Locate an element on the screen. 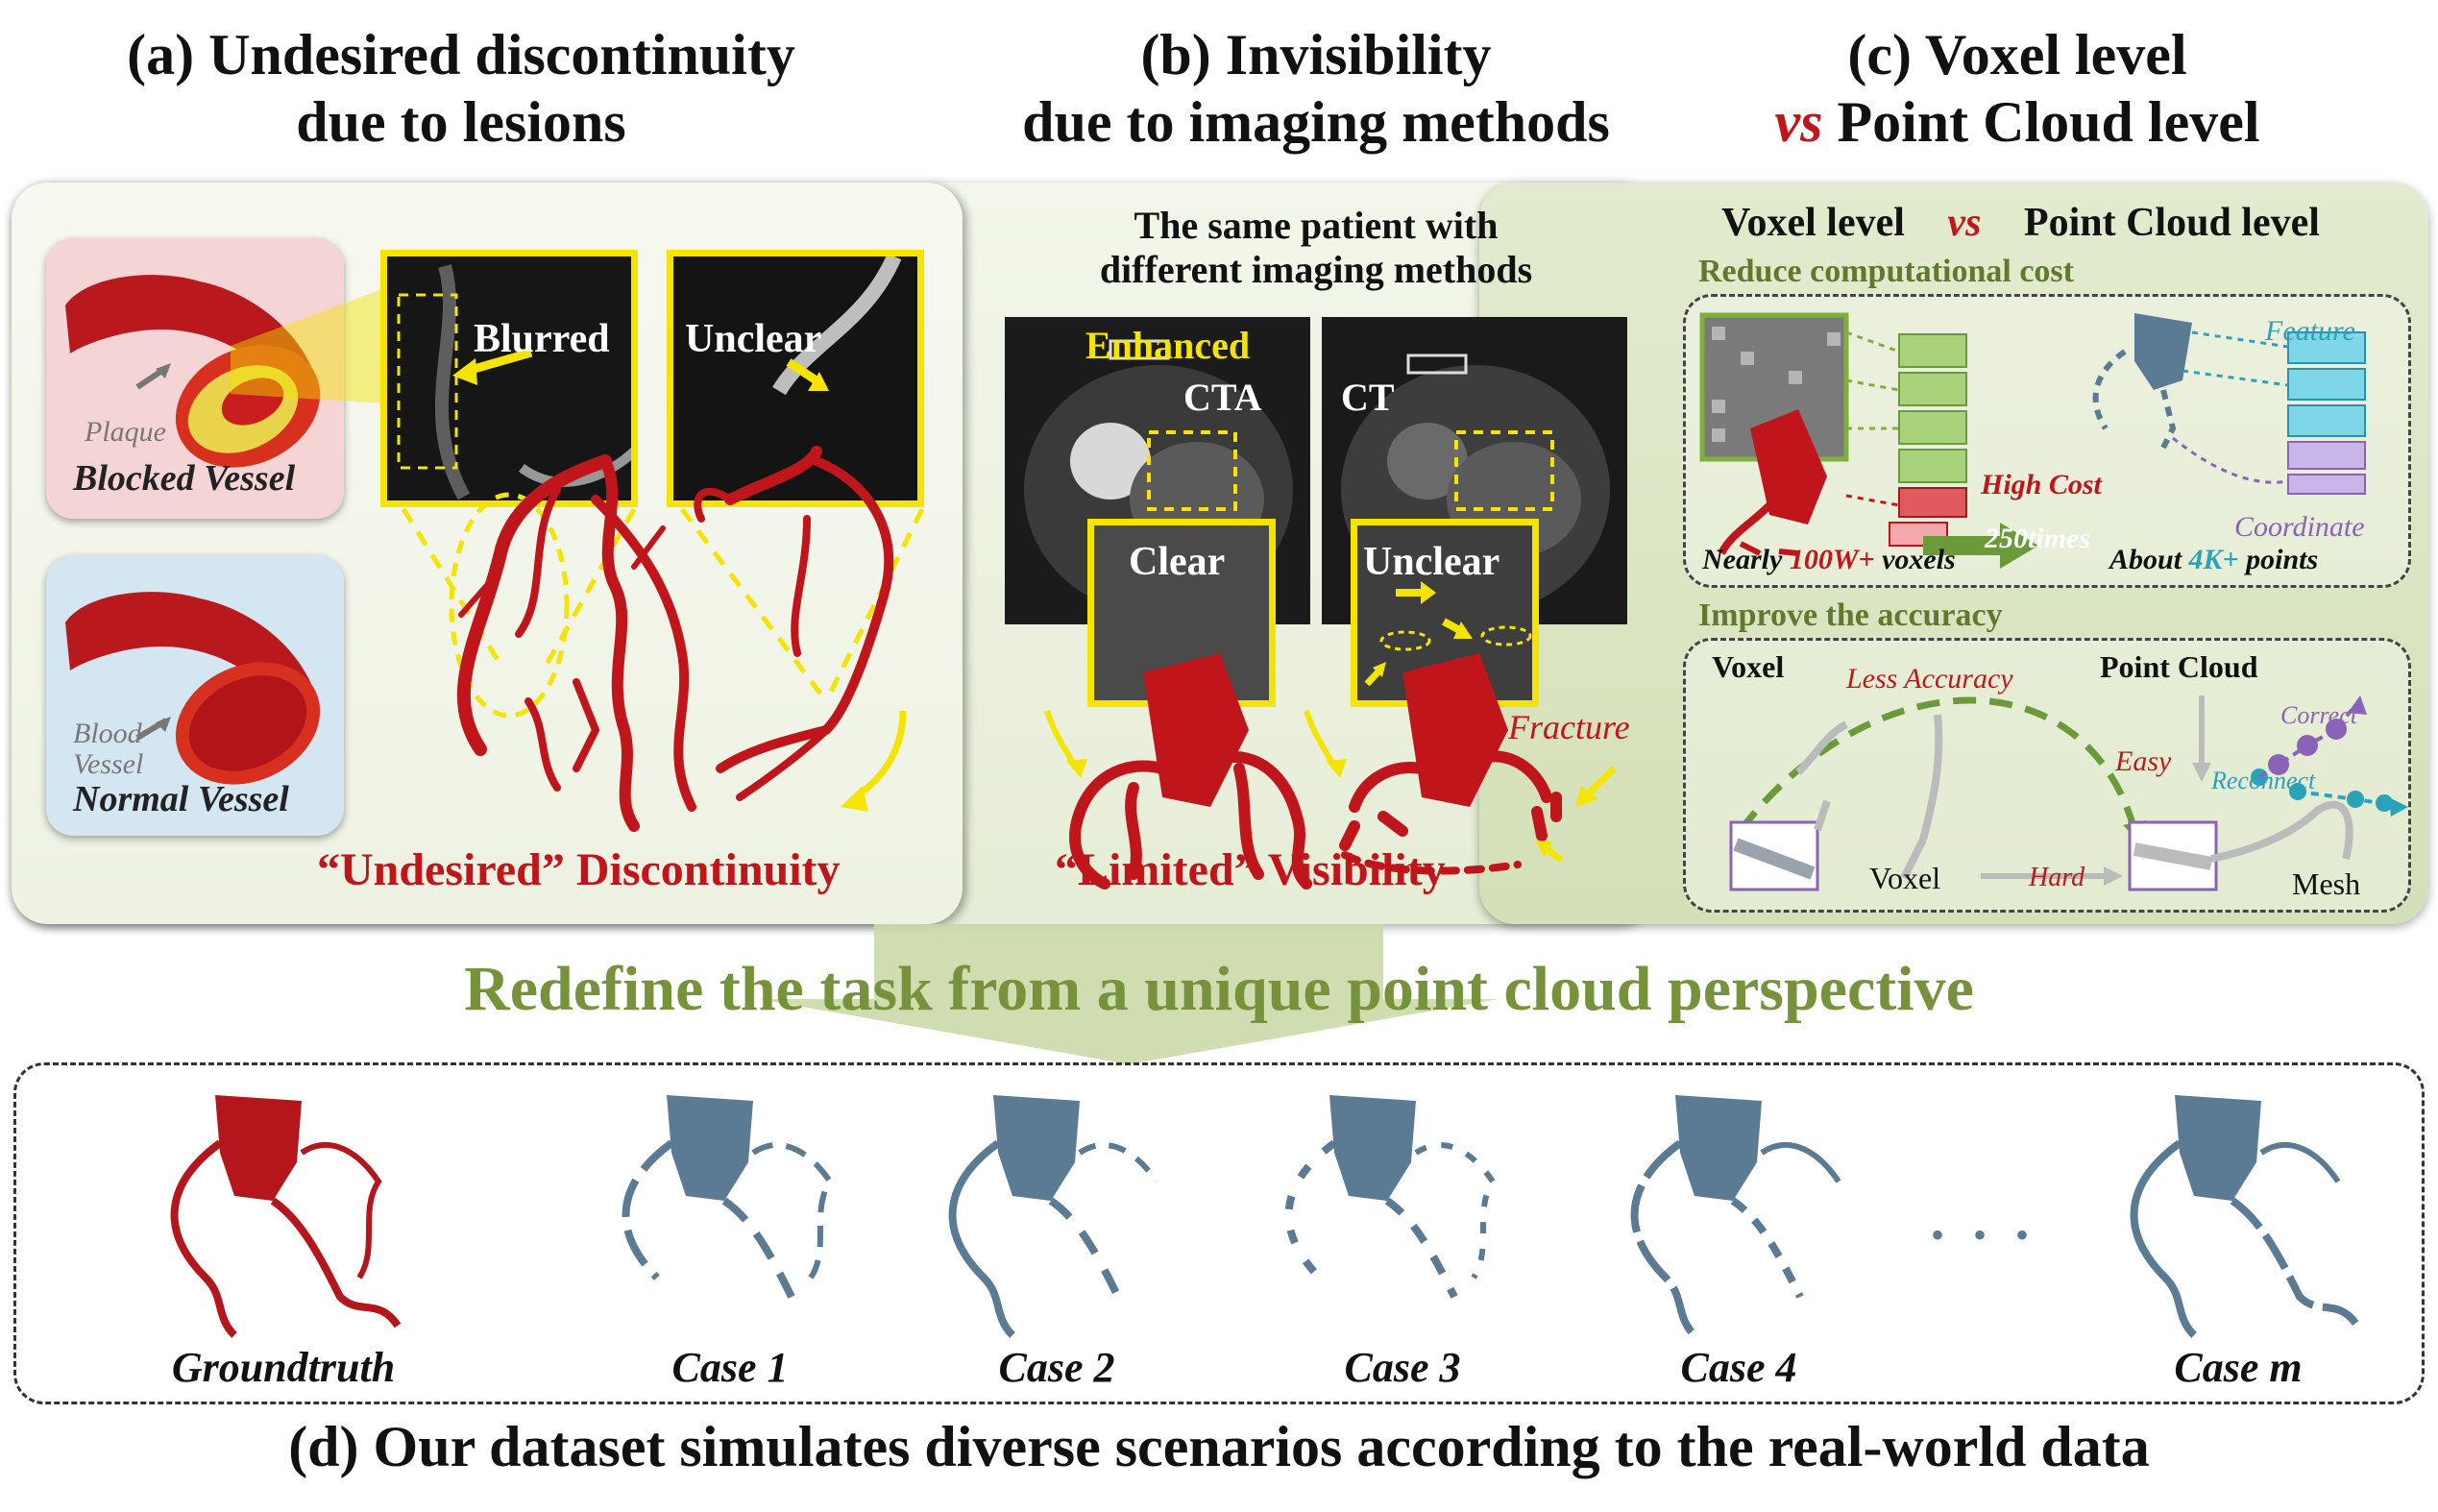 The height and width of the screenshot is (1512, 2438). fracture-label: Fracture is located at coordinates (1569, 727).